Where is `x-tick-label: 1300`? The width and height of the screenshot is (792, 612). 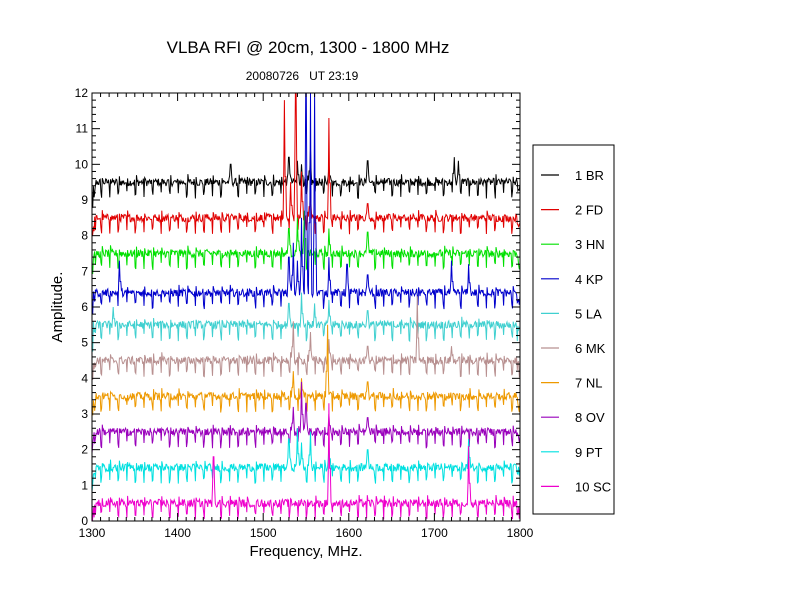
x-tick-label: 1300 is located at coordinates (92, 533).